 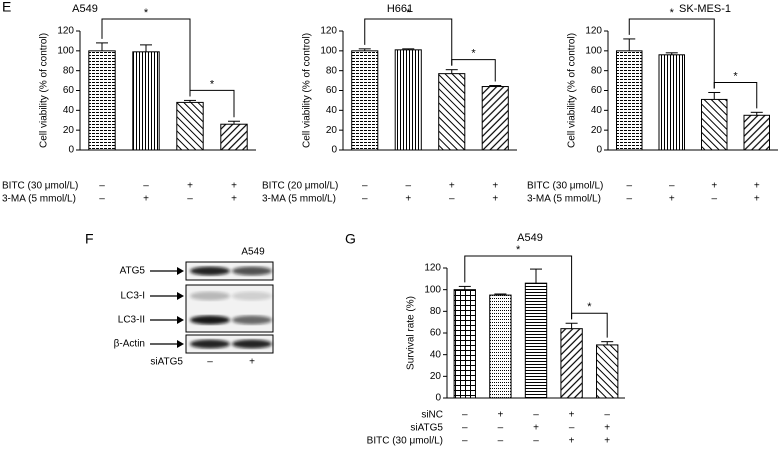 What do you see at coordinates (6, 7) in the screenshot?
I see `panel-label: E` at bounding box center [6, 7].